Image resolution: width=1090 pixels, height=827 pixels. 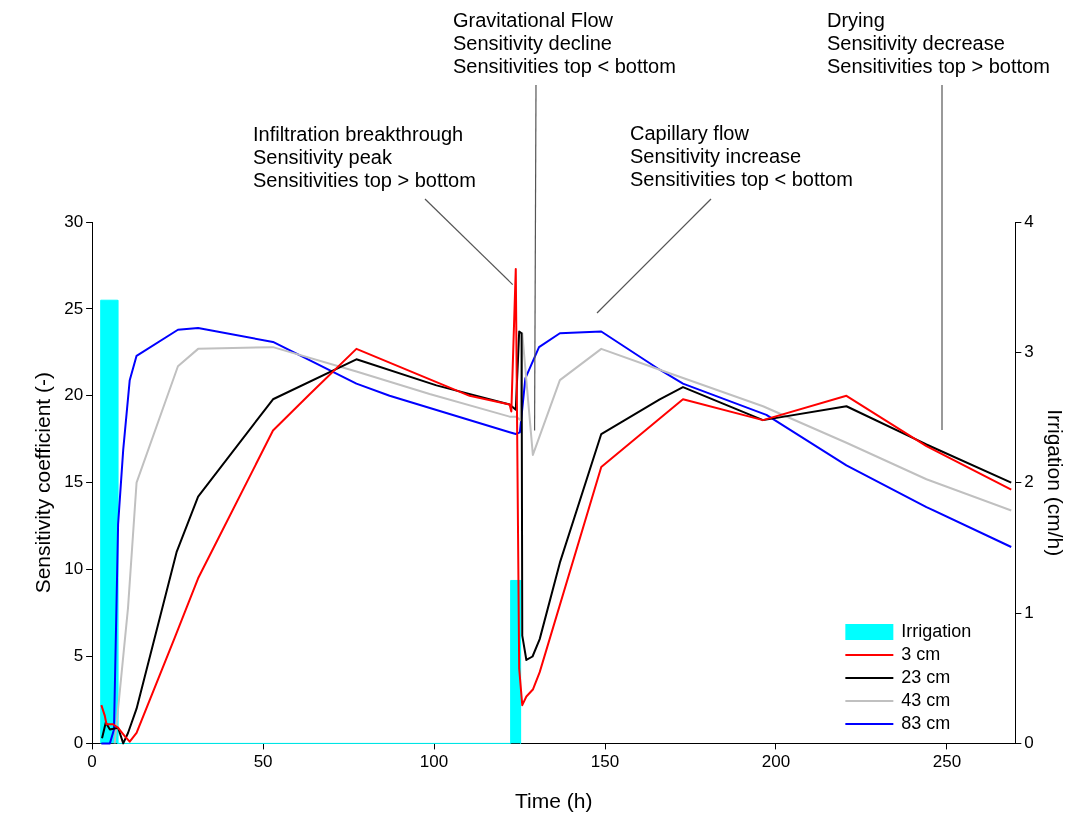 What do you see at coordinates (1029, 743) in the screenshot?
I see `y2-tick-label: 0` at bounding box center [1029, 743].